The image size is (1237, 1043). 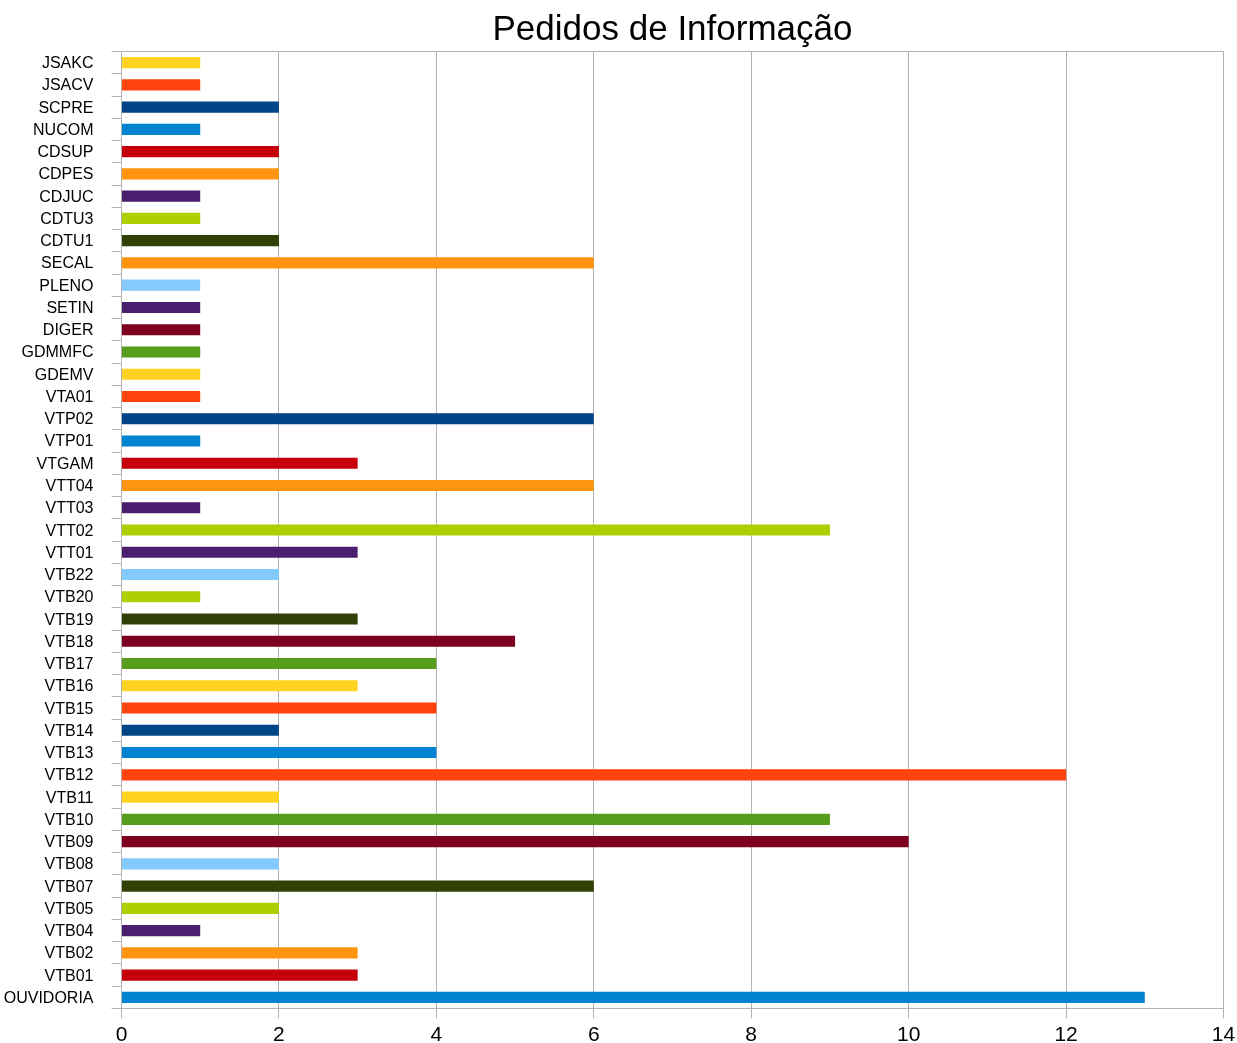 I want to click on y-tick-label: VTB13, so click(x=69, y=753).